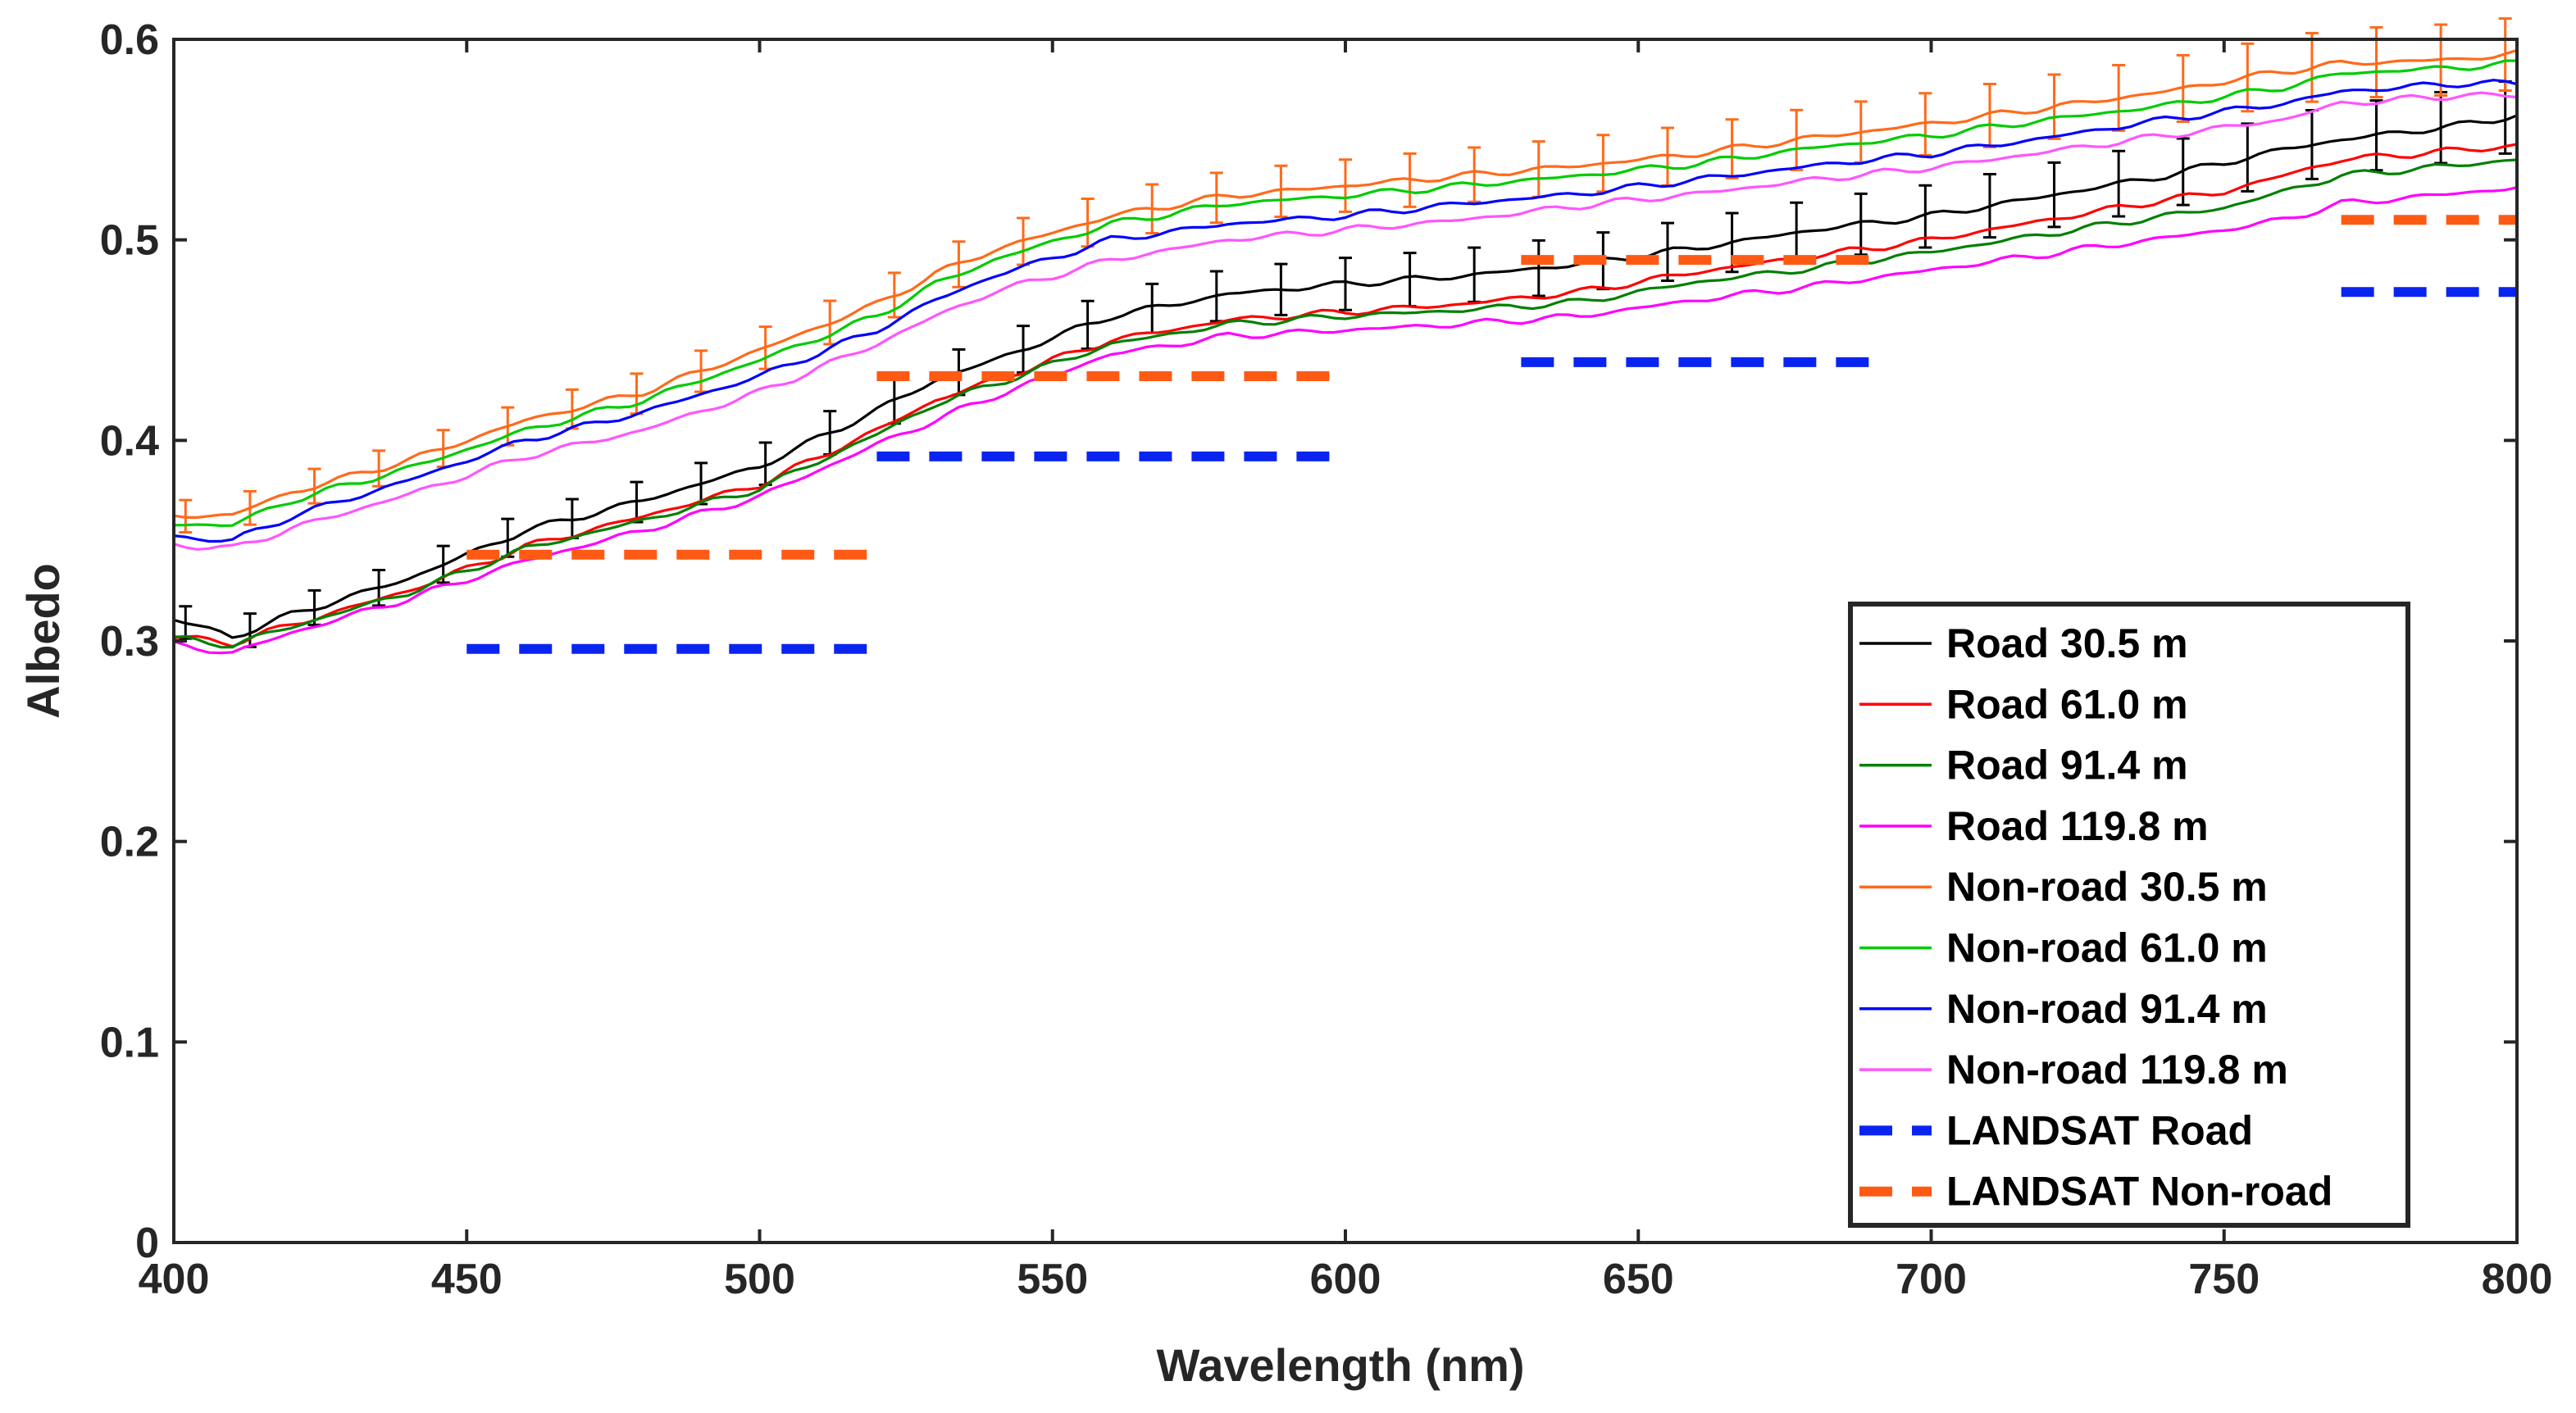 This screenshot has height=1413, width=2576. What do you see at coordinates (2077, 826) in the screenshot?
I see `legend-label: Road 119.8 m` at bounding box center [2077, 826].